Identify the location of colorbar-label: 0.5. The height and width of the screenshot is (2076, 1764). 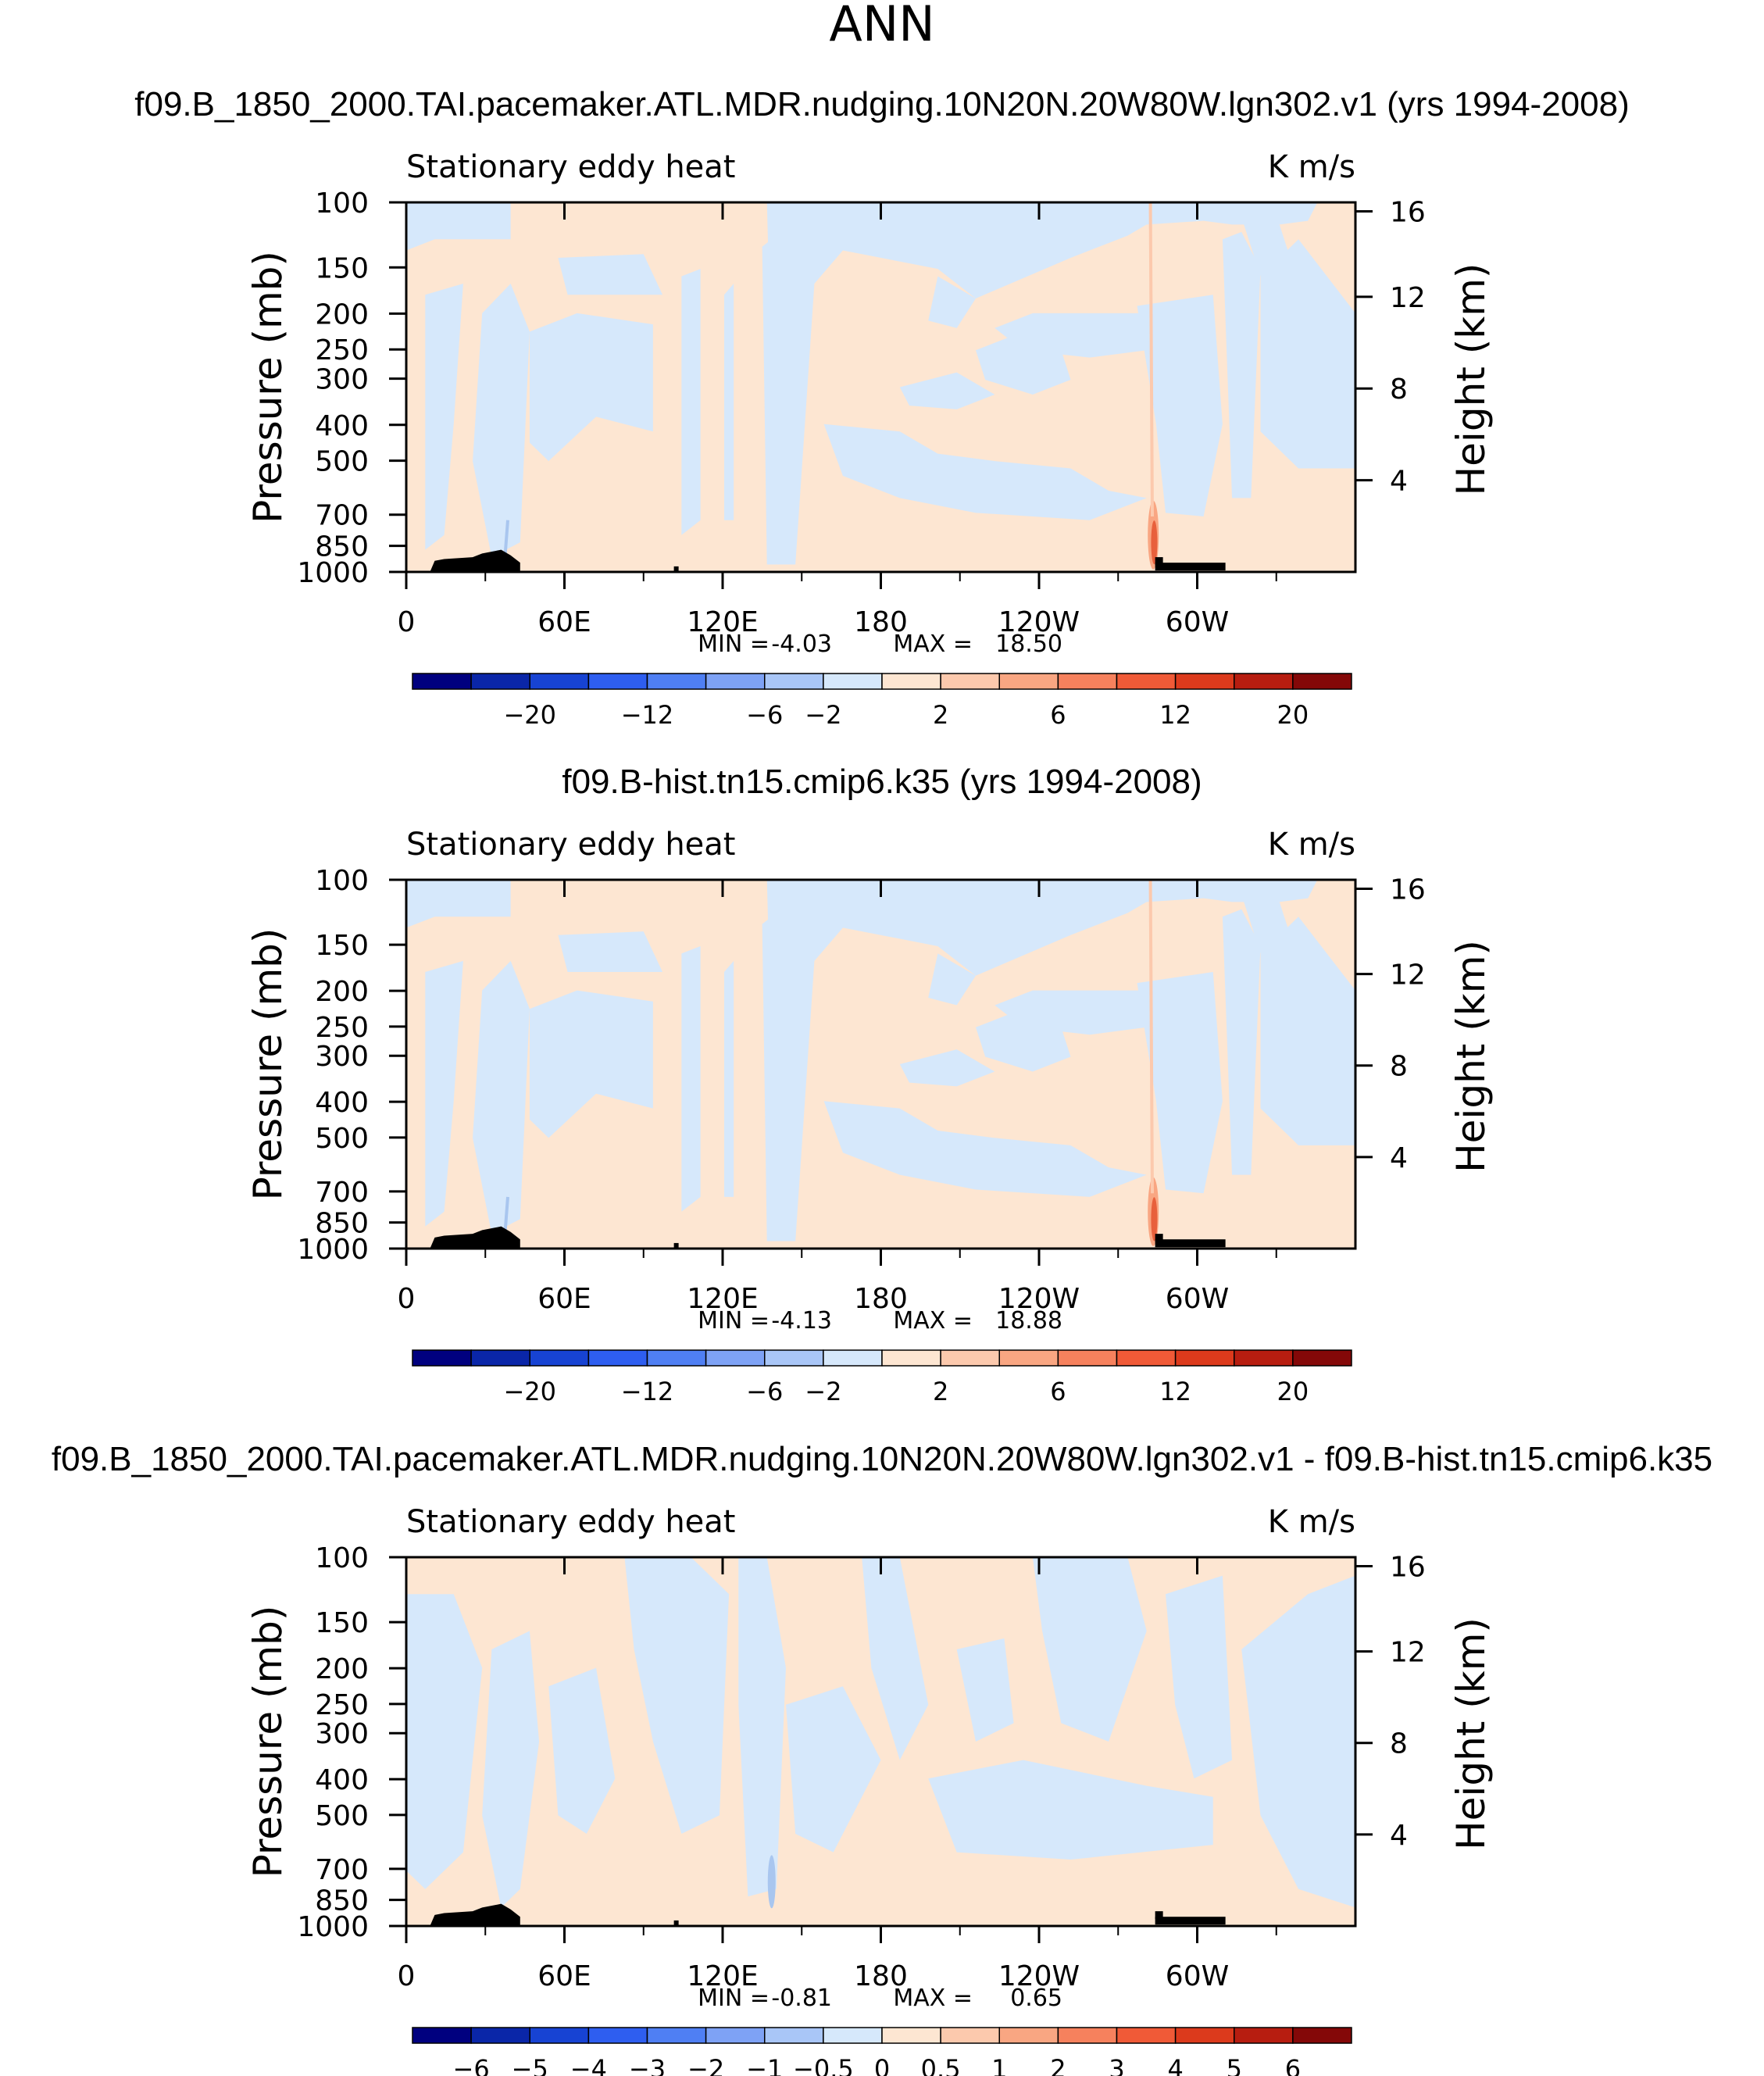
(941, 2065).